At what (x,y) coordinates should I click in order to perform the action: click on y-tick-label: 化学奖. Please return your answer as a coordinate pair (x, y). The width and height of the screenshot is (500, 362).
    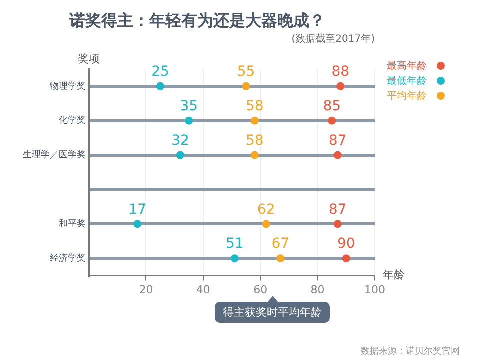
    Looking at the image, I should click on (72, 120).